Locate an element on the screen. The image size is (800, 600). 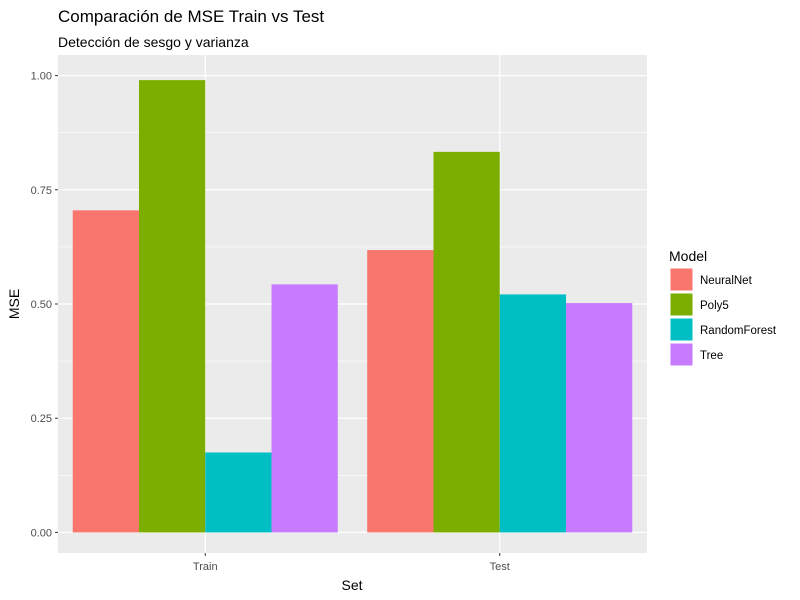
legend-label-neuralnet: NeuralNet is located at coordinates (726, 281).